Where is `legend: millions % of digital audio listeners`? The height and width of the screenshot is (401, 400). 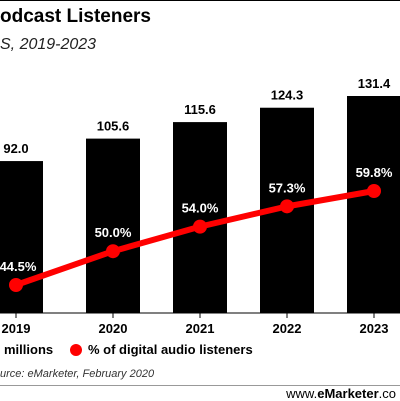
legend: millions % of digital audio listeners is located at coordinates (200, 352).